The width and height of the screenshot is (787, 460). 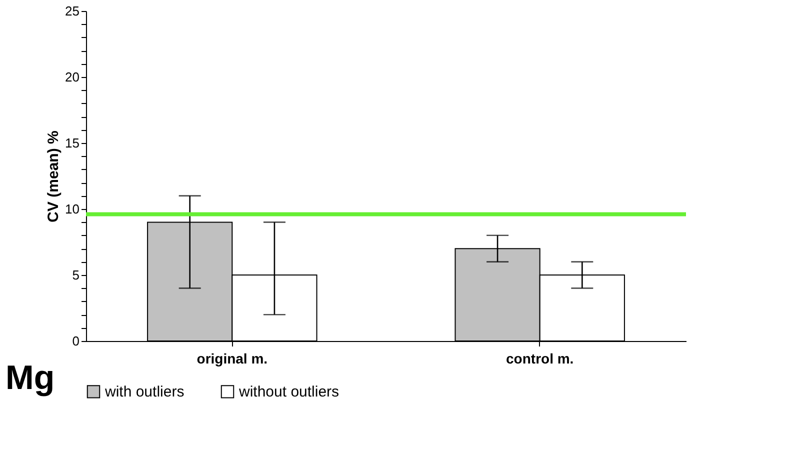 What do you see at coordinates (76, 275) in the screenshot?
I see `y-tick-label: 5` at bounding box center [76, 275].